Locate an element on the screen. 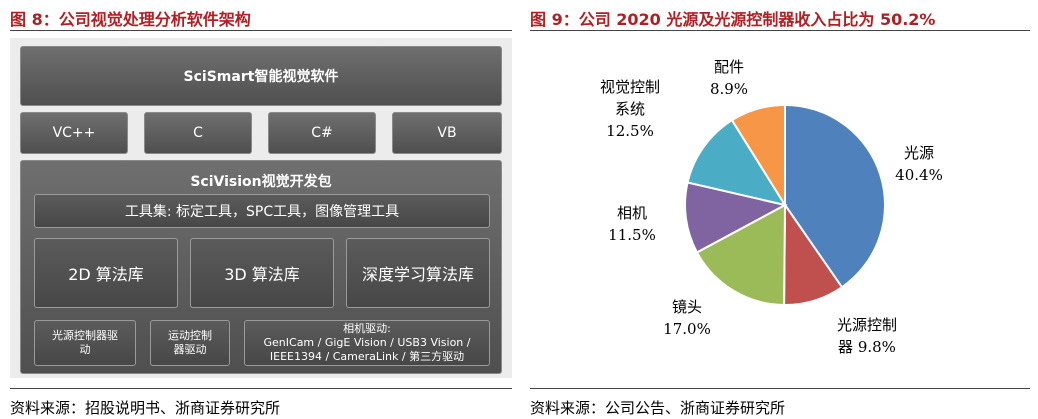  pie-label-0: 光源 40.4% is located at coordinates (919, 164).